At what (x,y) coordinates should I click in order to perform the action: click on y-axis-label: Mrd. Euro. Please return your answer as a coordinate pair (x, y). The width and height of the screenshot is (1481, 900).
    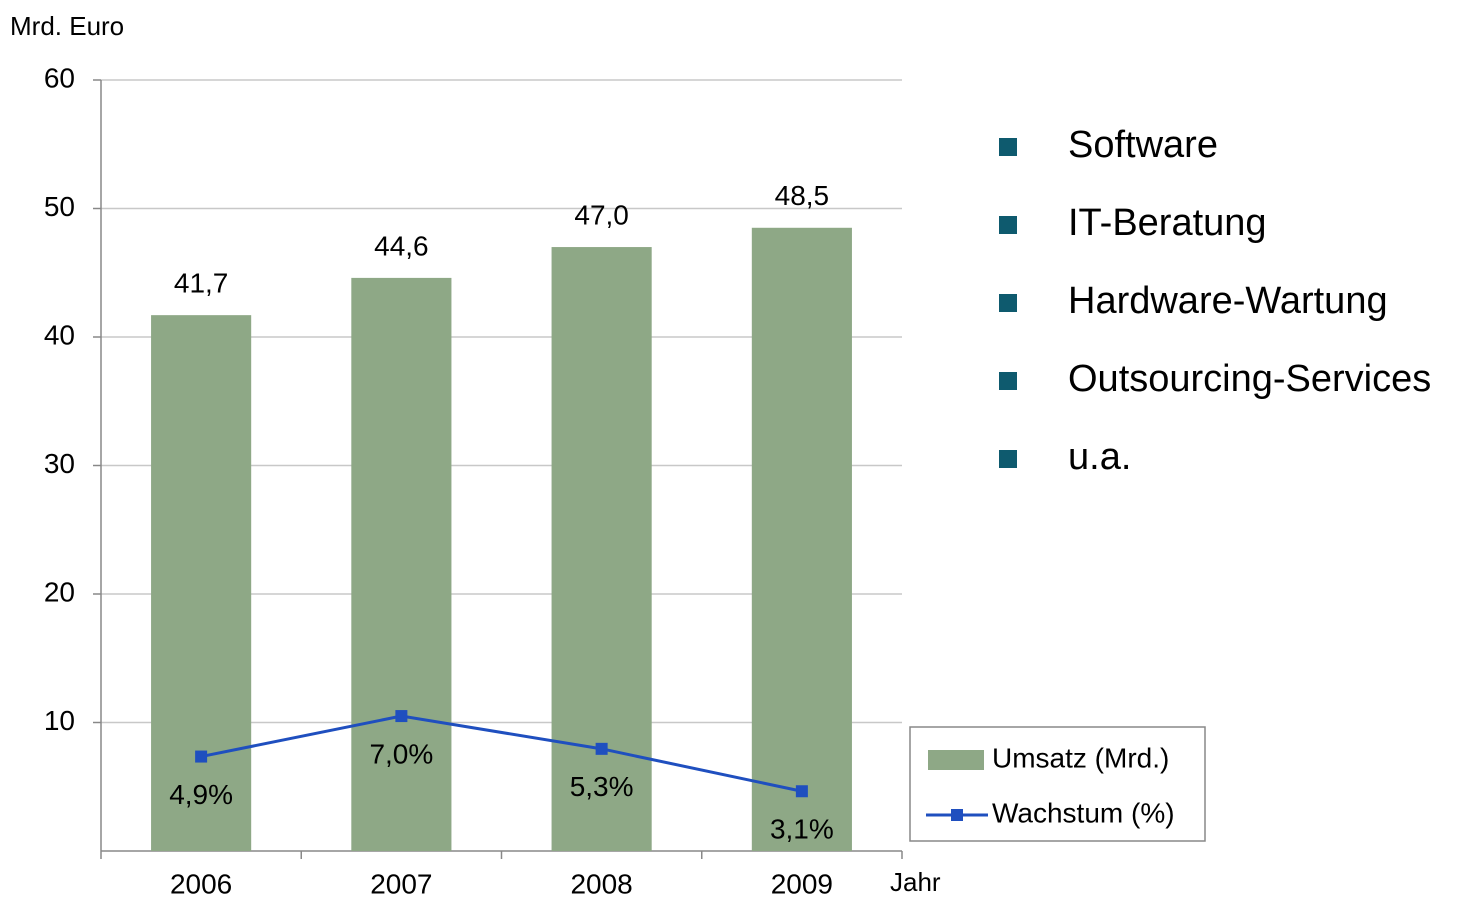
    Looking at the image, I should click on (67, 26).